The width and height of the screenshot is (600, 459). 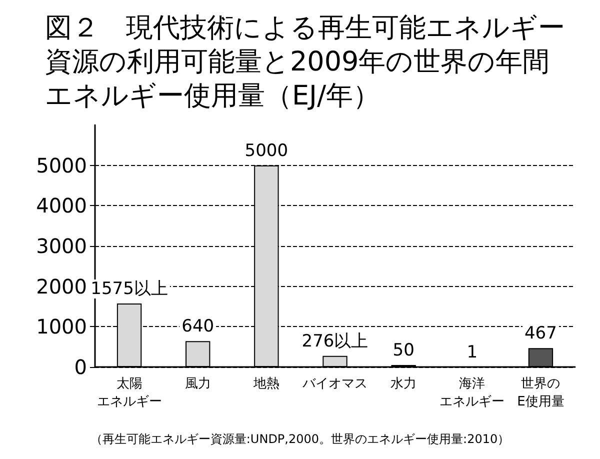 I want to click on x-tick-label: 地熱, so click(x=266, y=384).